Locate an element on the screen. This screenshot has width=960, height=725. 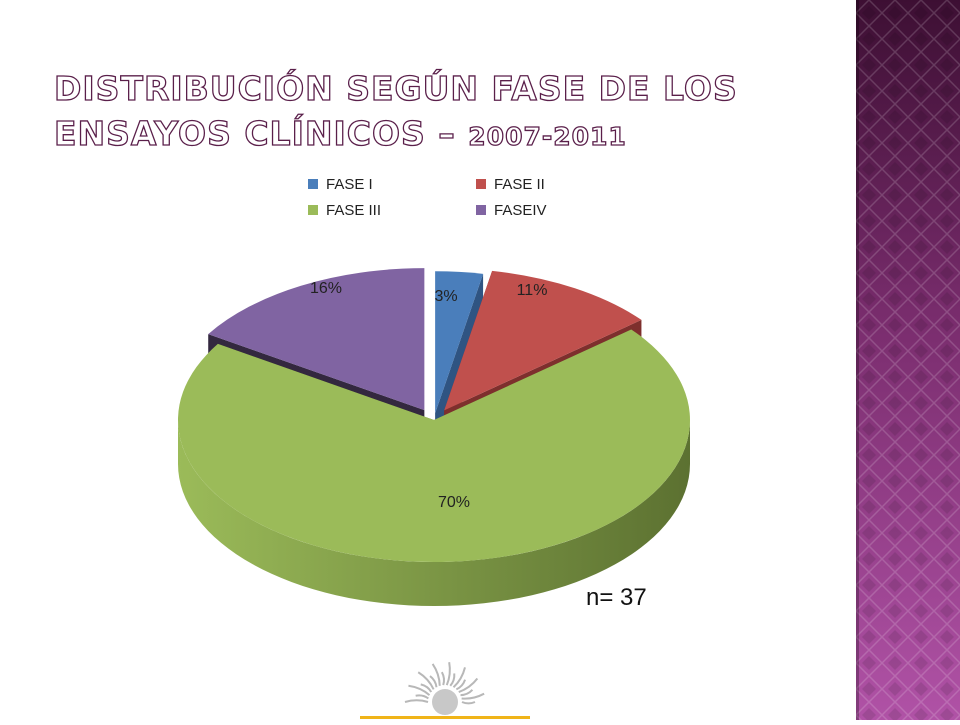
legend-label: FASE III is located at coordinates (354, 210).